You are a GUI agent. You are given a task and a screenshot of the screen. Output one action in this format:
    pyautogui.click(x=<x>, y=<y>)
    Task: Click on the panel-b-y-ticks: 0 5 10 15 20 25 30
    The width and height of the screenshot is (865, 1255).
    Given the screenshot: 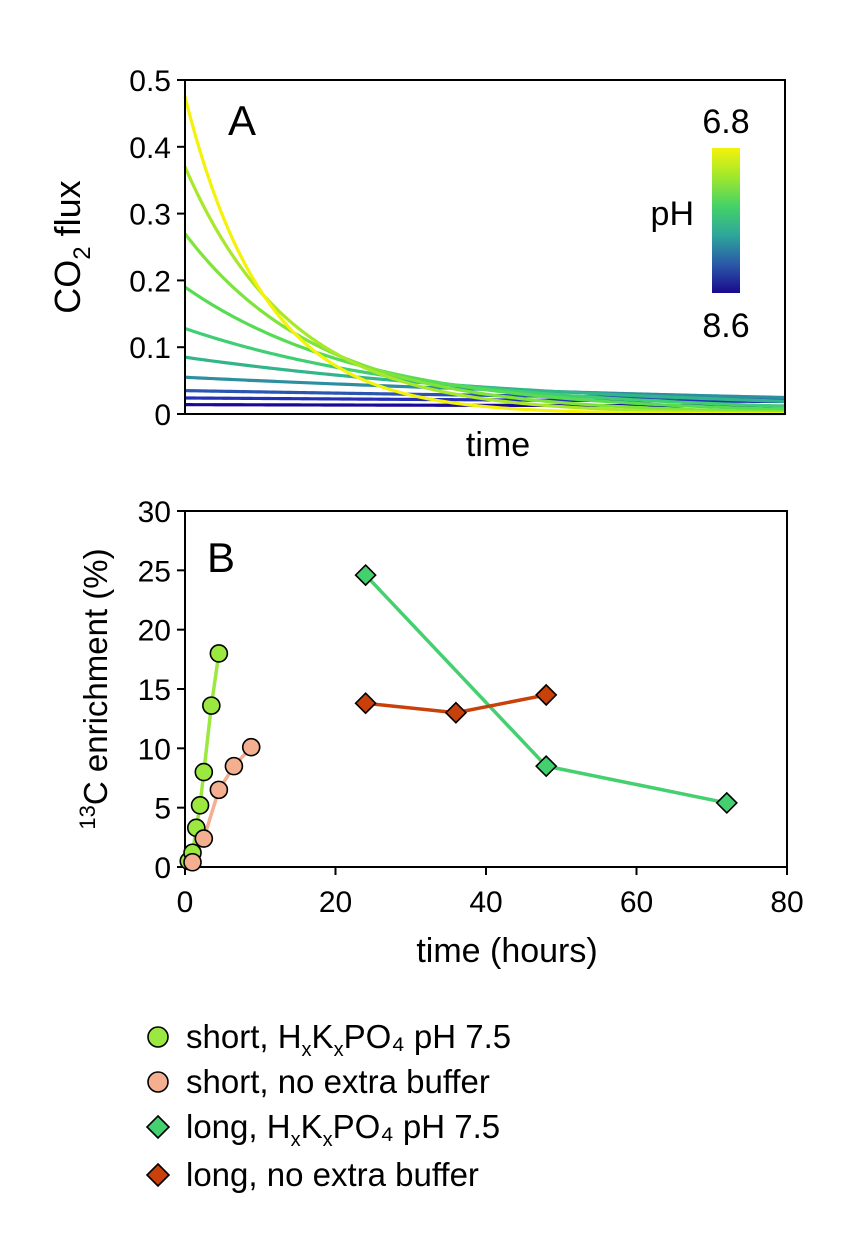 What is the action you would take?
    pyautogui.click(x=161, y=690)
    